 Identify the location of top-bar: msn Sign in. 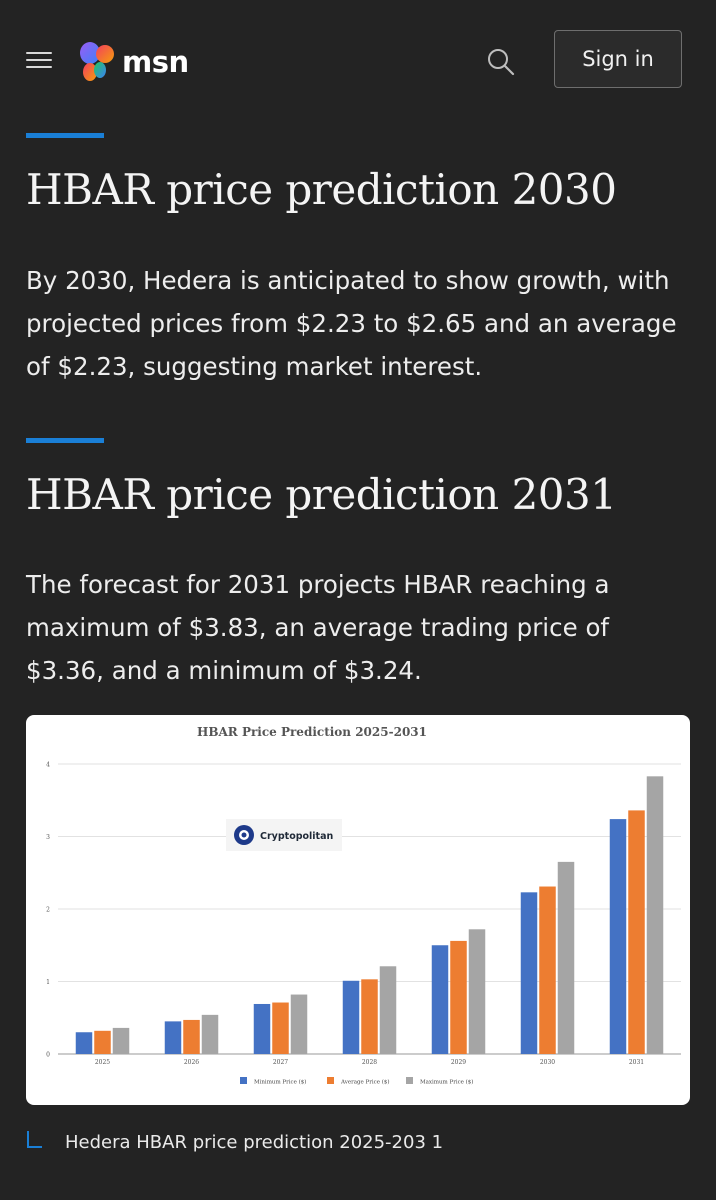
(358, 60).